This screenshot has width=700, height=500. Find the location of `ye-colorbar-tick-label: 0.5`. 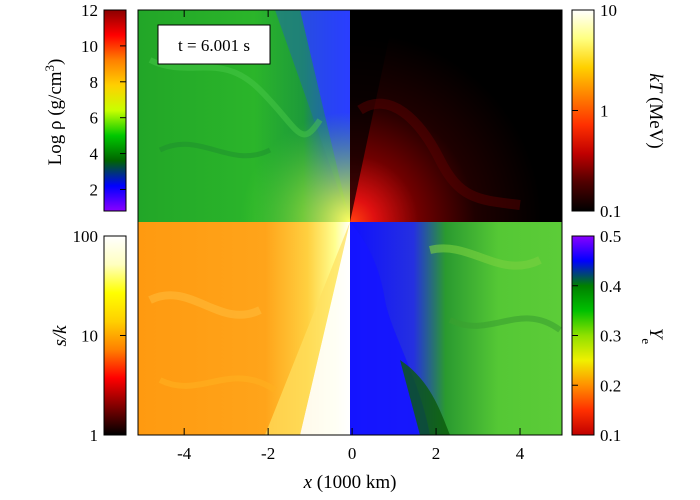

ye-colorbar-tick-label: 0.5 is located at coordinates (610, 236).